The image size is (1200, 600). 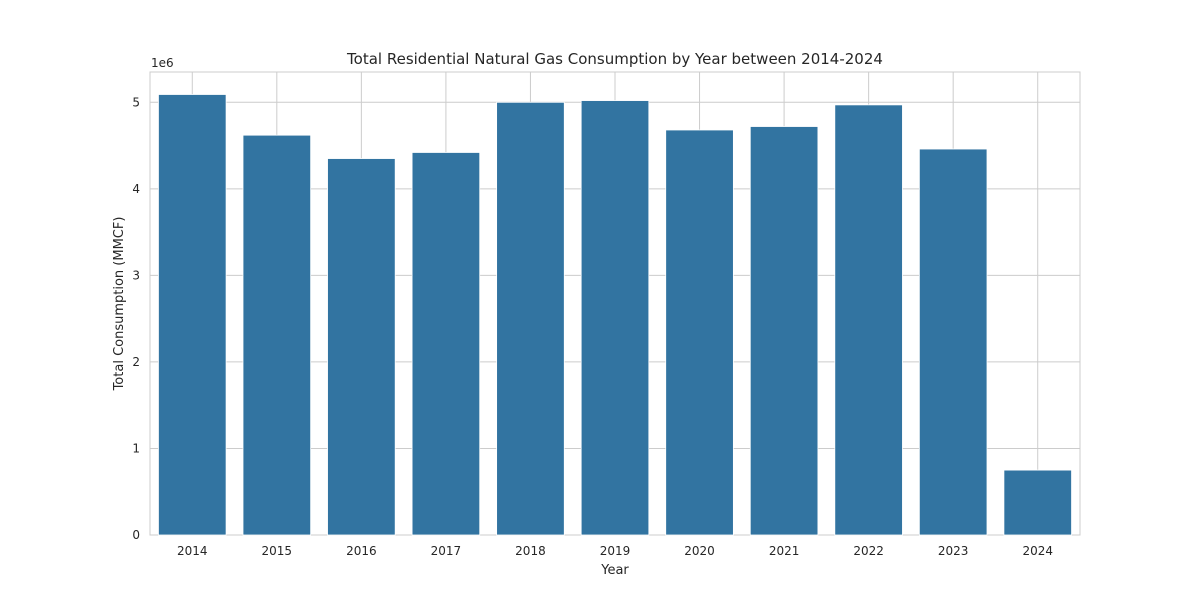 What do you see at coordinates (868, 320) in the screenshot?
I see `bar-2022` at bounding box center [868, 320].